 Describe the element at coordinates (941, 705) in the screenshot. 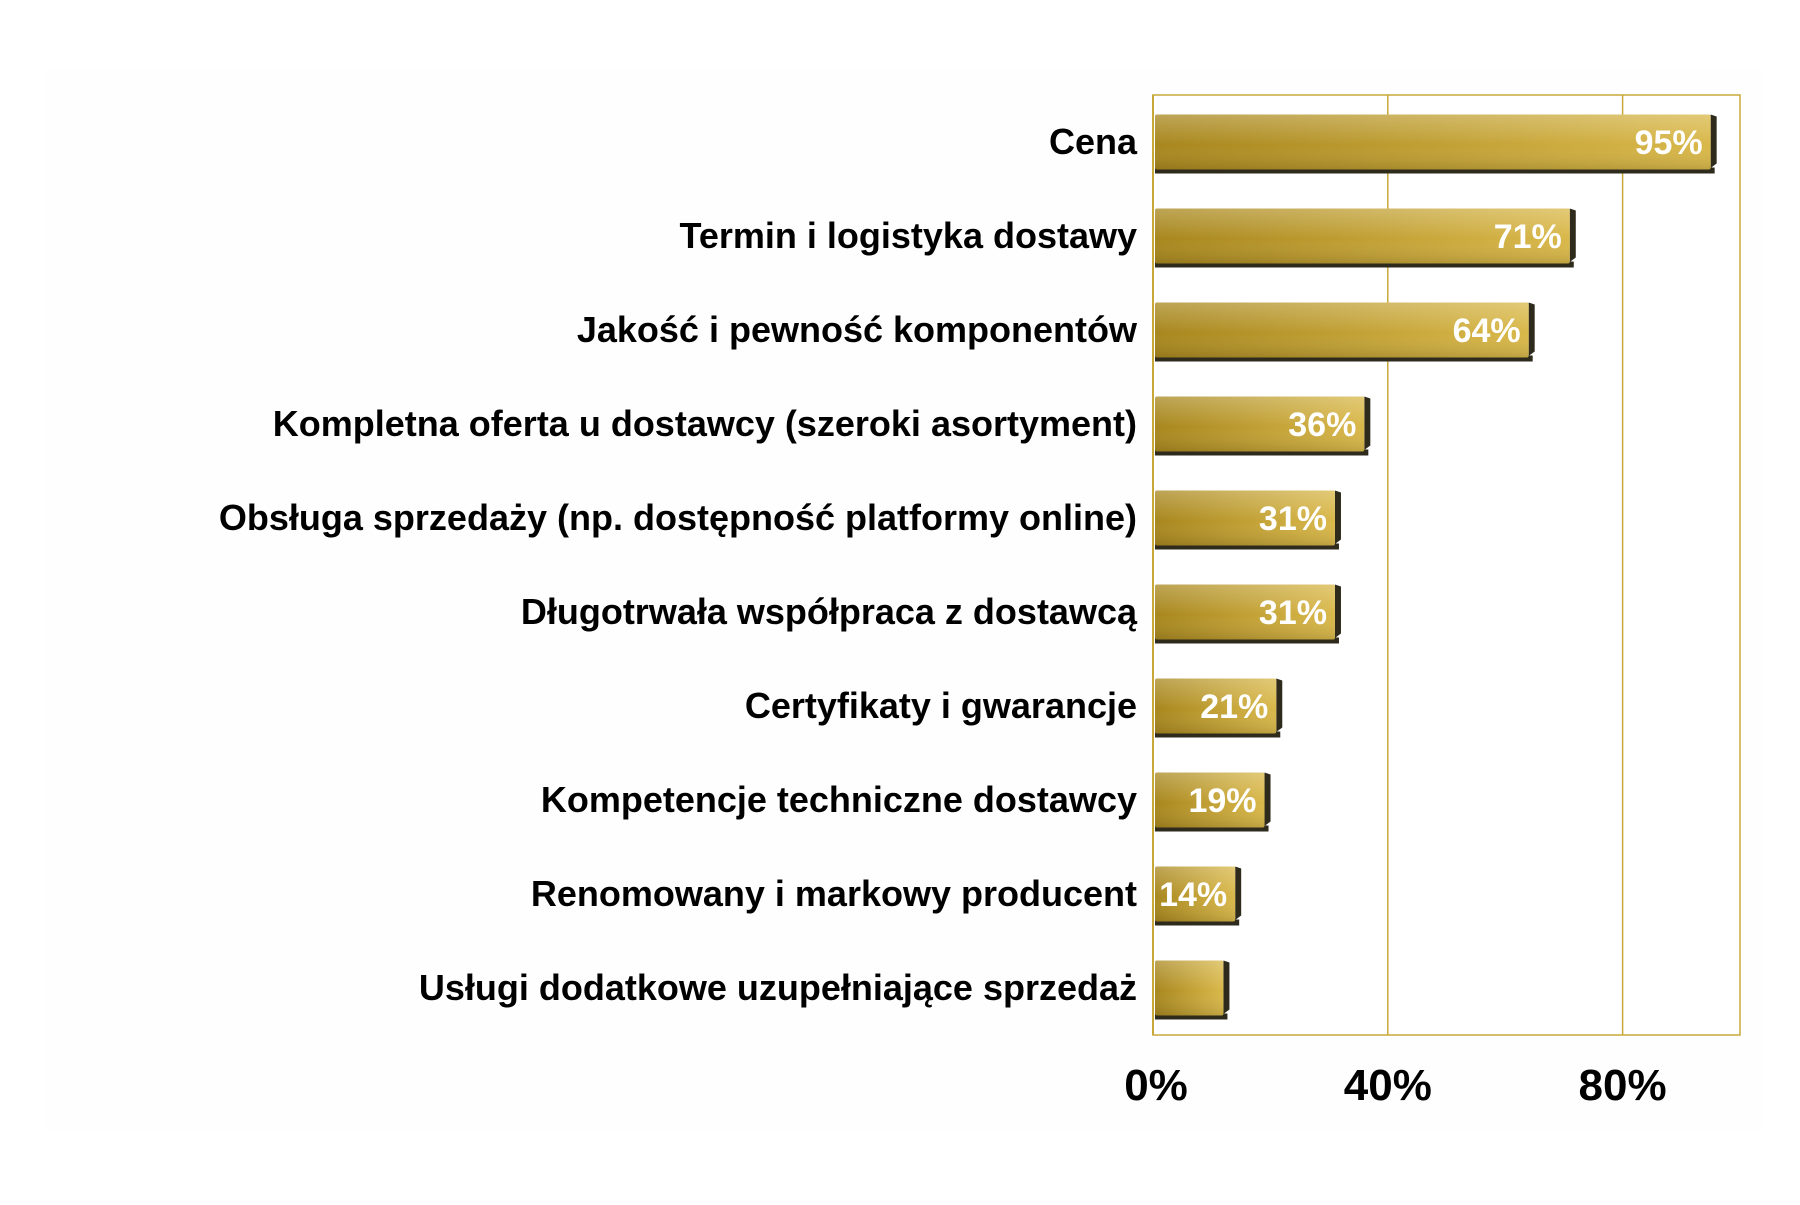

I see `category-label: Certyfikaty i gwarancje` at that location.